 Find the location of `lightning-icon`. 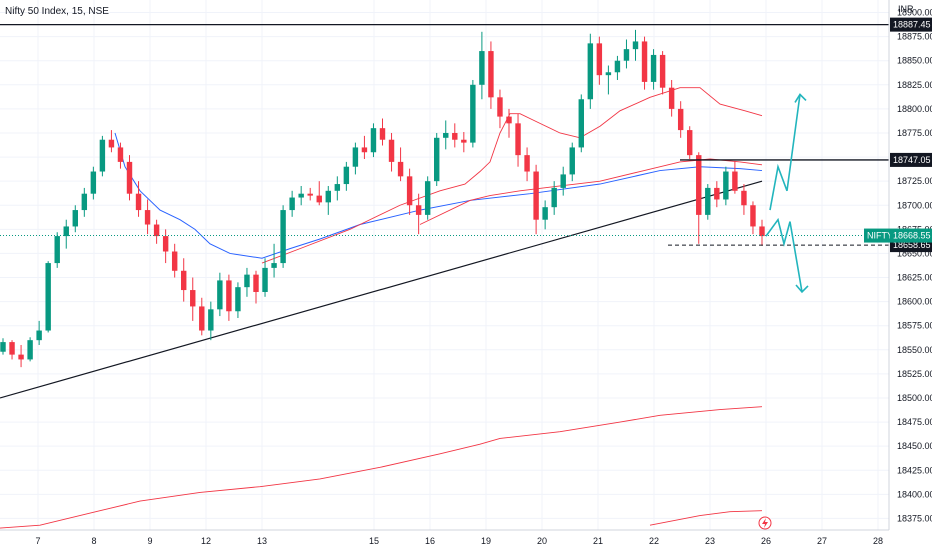

lightning-icon is located at coordinates (765, 523).